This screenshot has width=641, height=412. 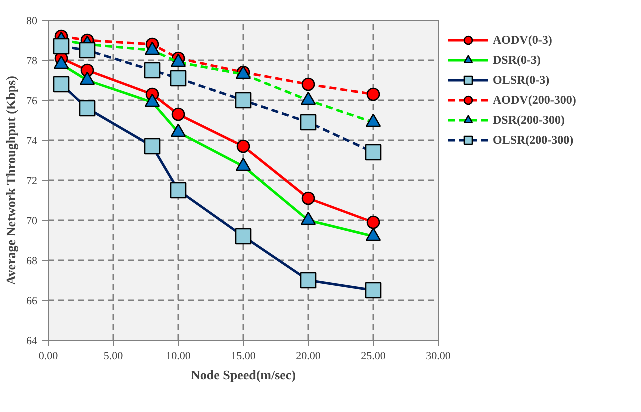 I want to click on x-tick-label: 5.00, so click(x=114, y=356).